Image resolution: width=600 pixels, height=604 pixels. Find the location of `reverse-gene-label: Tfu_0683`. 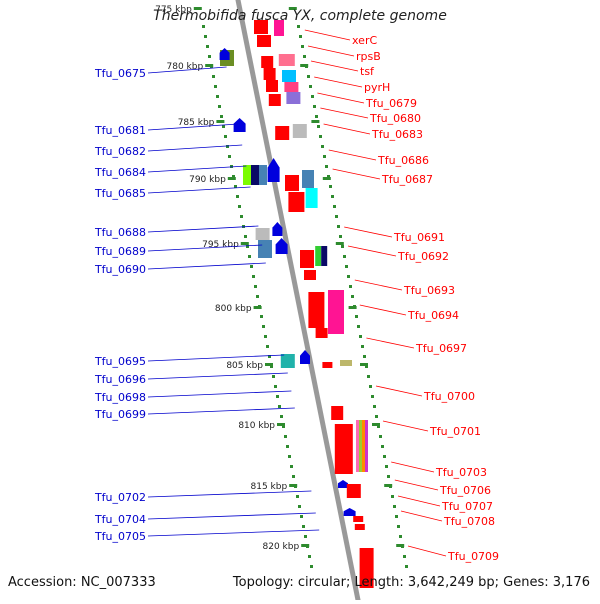

reverse-gene-label: Tfu_0683 is located at coordinates (373, 132).